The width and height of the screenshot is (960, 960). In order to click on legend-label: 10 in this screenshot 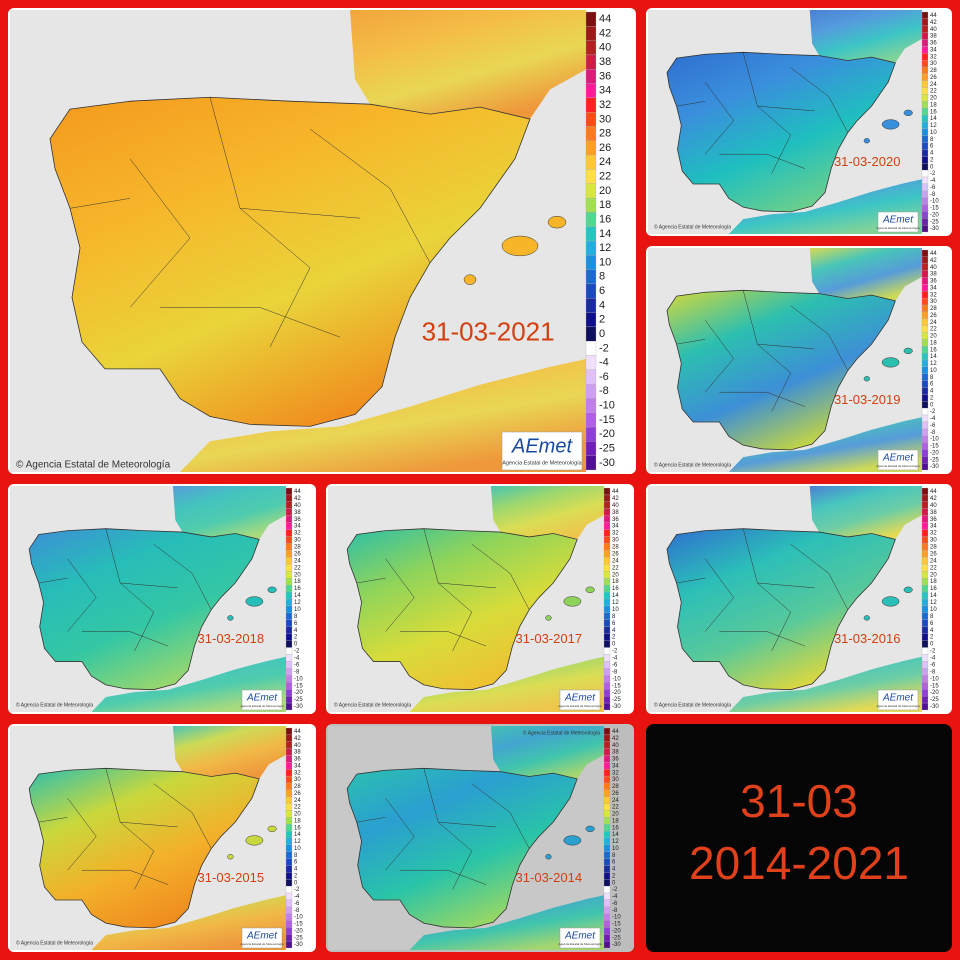, I will do `click(297, 610)`.